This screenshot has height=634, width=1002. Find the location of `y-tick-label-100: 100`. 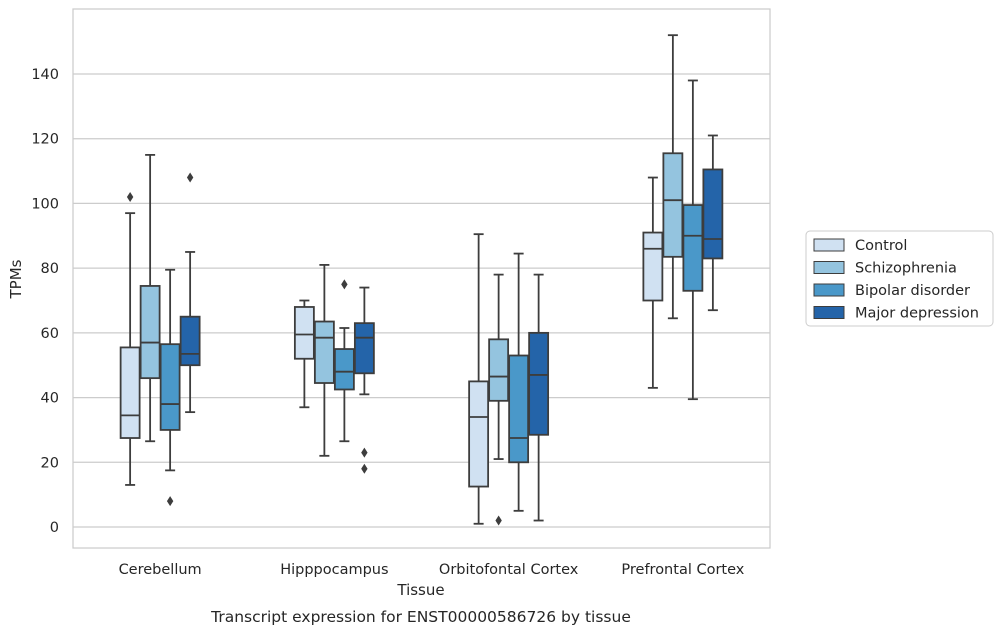

y-tick-label-100: 100 is located at coordinates (45, 204).